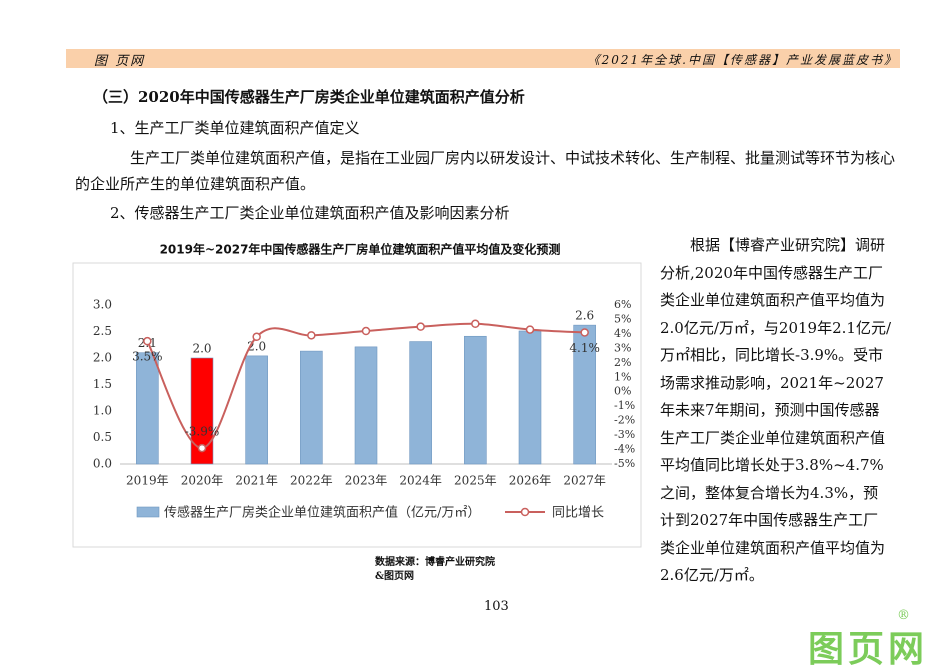 This screenshot has width=950, height=672. Describe the element at coordinates (395, 576) in the screenshot. I see `source: &图页网` at that location.